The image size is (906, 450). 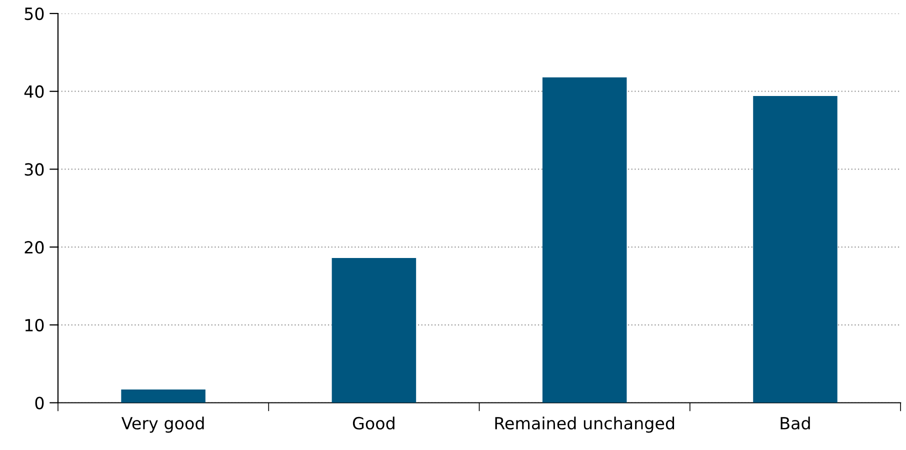 I want to click on y-tick-label: 20, so click(x=34, y=247).